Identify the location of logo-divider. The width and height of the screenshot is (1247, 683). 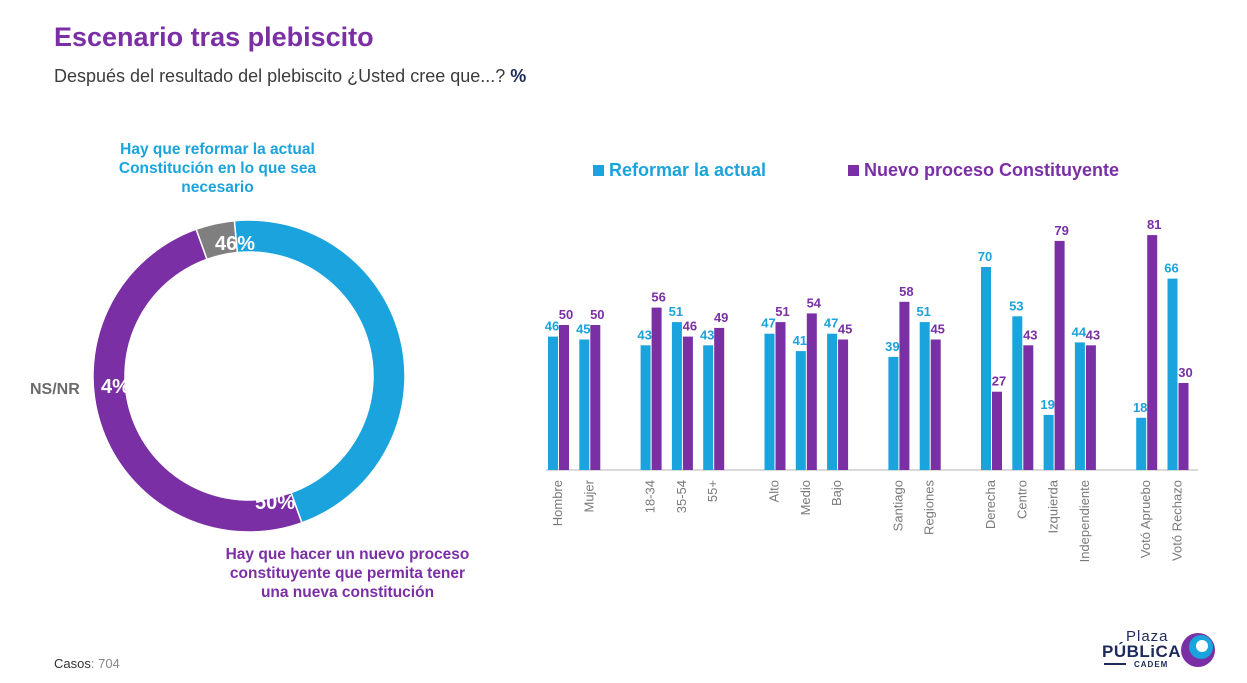
(1115, 664).